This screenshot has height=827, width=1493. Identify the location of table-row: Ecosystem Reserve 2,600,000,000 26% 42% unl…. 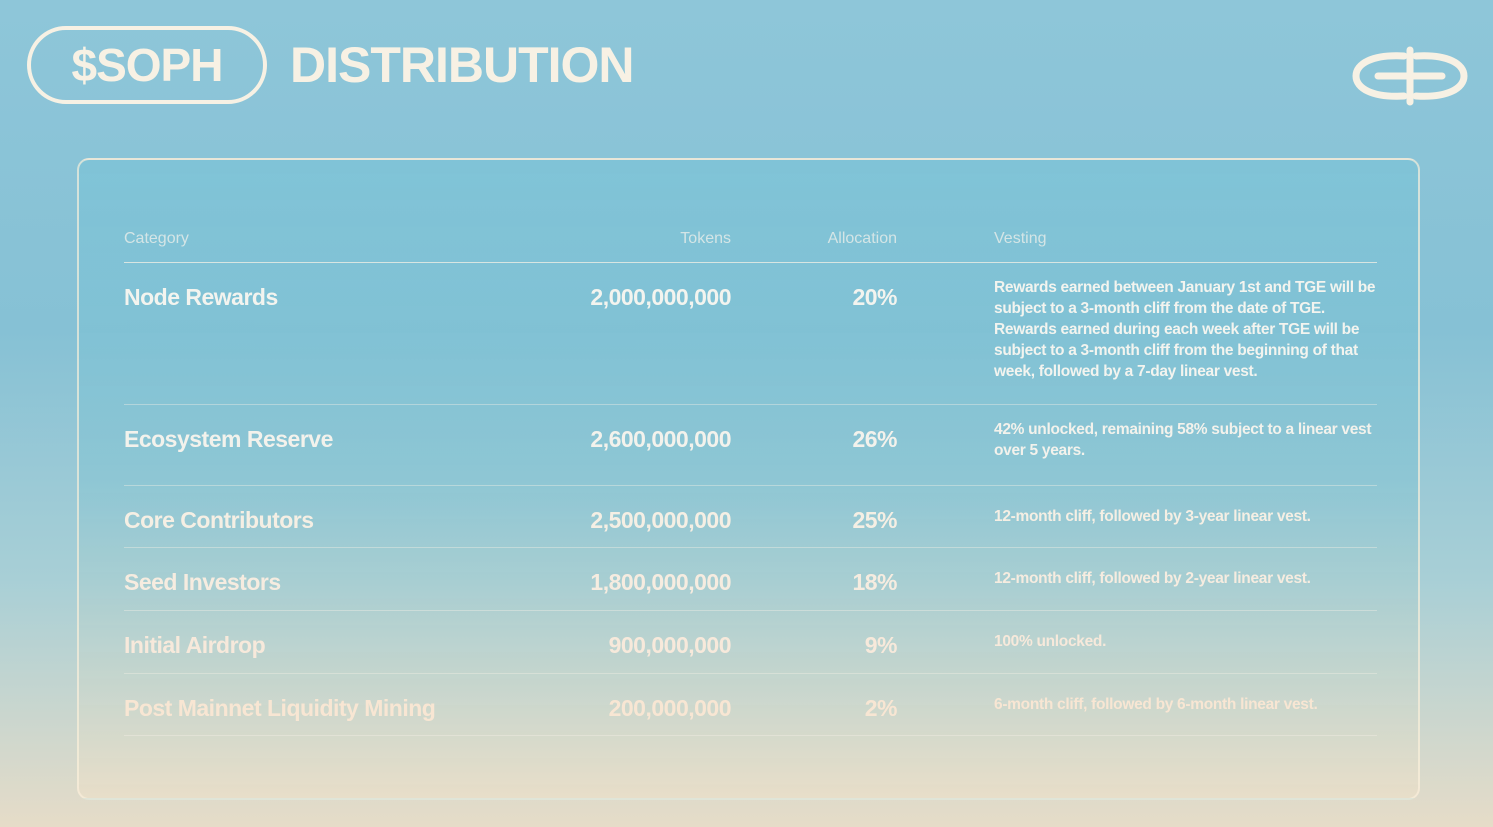
(750, 445).